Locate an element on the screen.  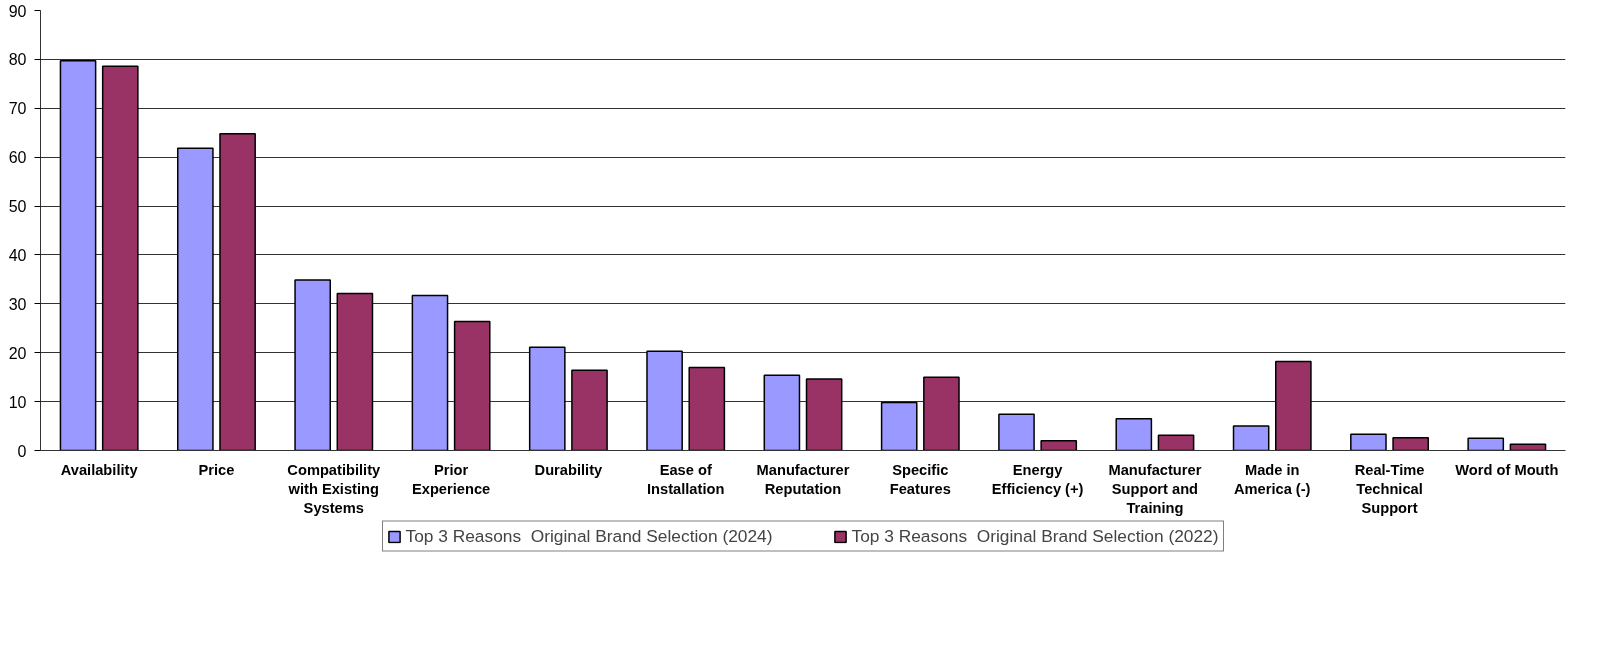
x-tick-label: Durability is located at coordinates (569, 469).